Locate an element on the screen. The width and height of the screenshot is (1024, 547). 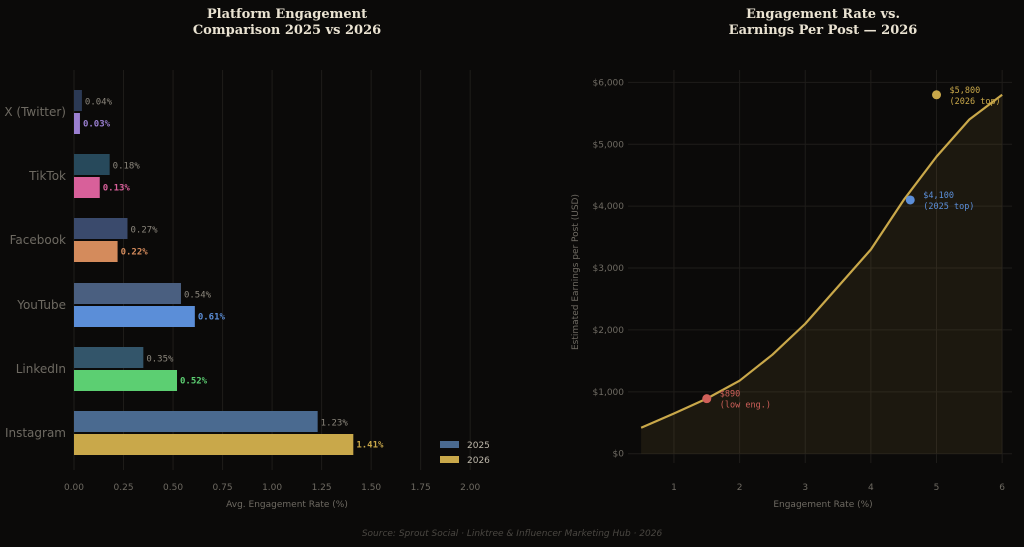
annotation-label: (2025 top) is located at coordinates (948, 207).